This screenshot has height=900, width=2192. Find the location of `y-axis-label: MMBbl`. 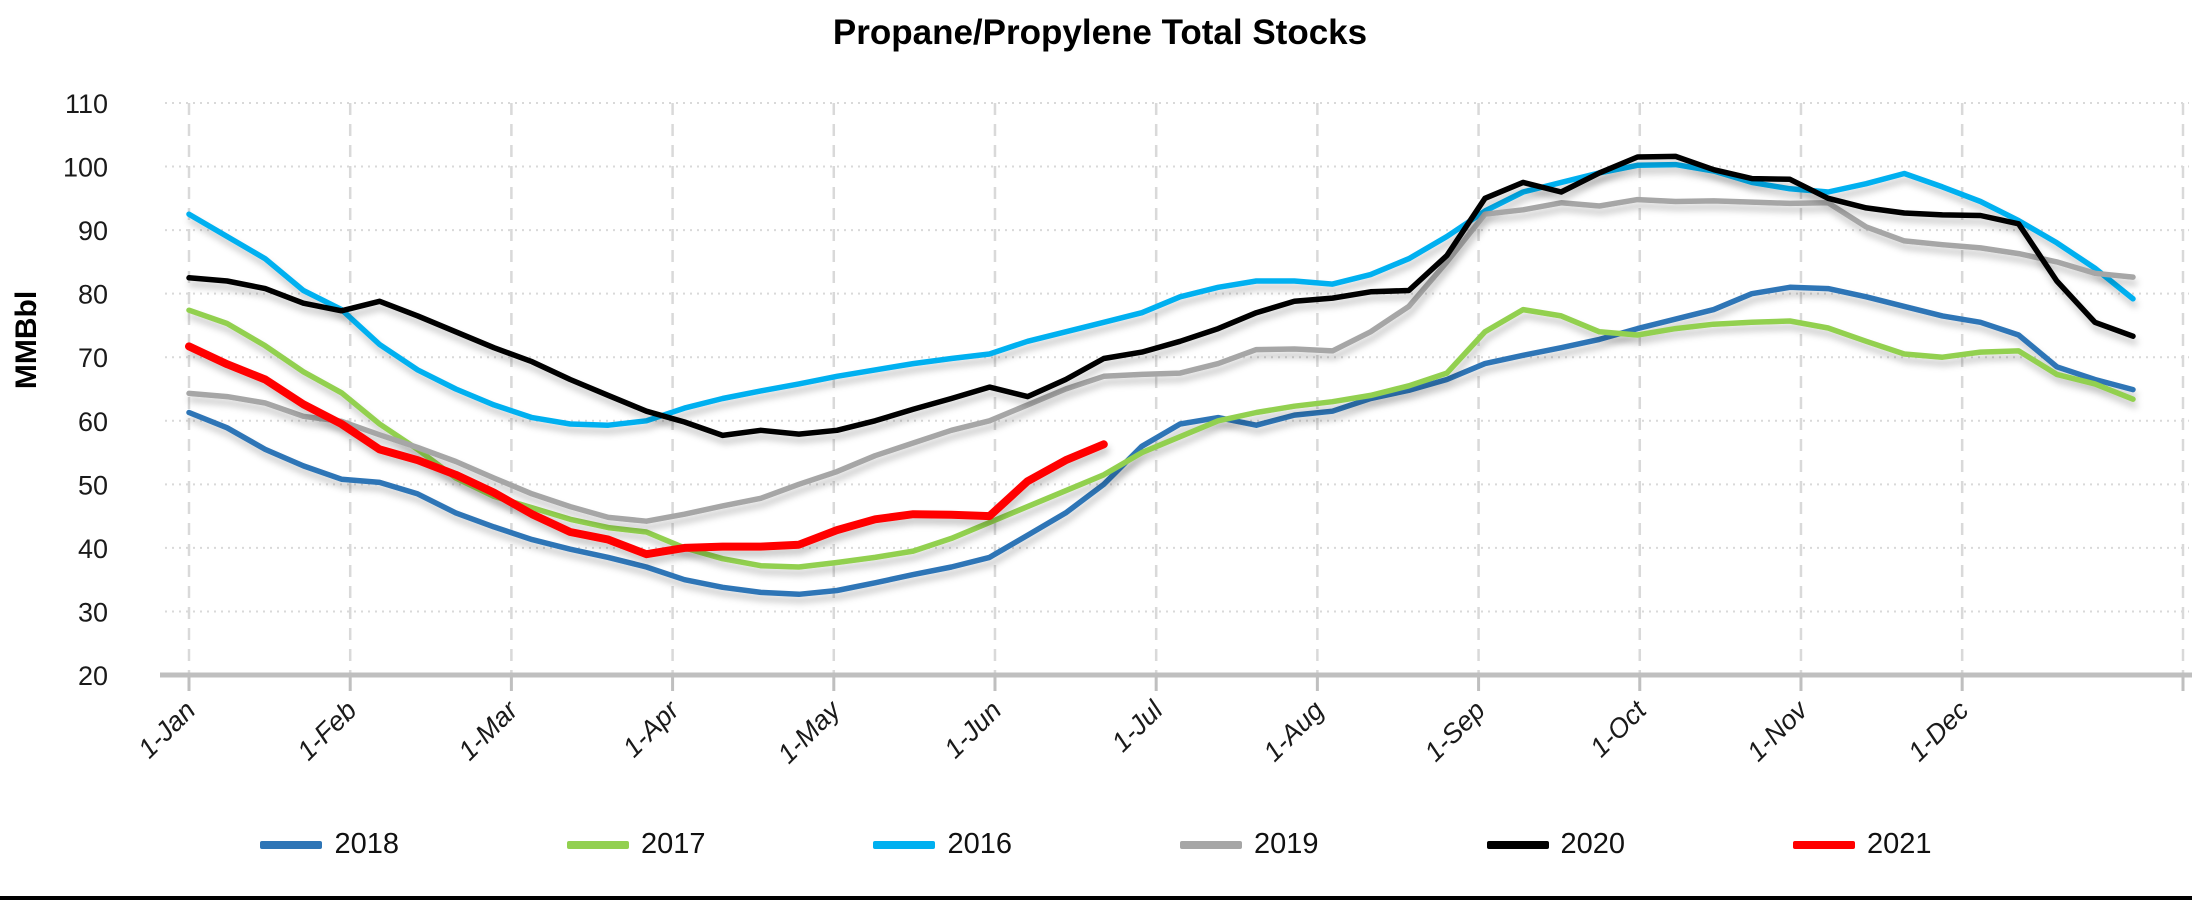

y-axis-label: MMBbl is located at coordinates (26, 340).